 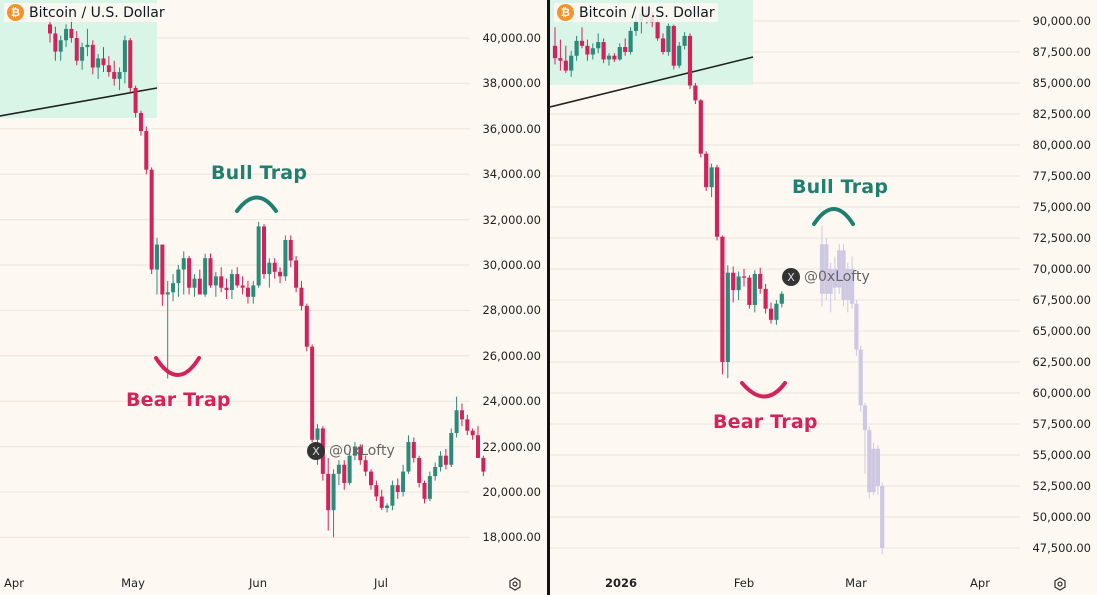 What do you see at coordinates (1061, 455) in the screenshot?
I see `price-tick-label: 55,000.00` at bounding box center [1061, 455].